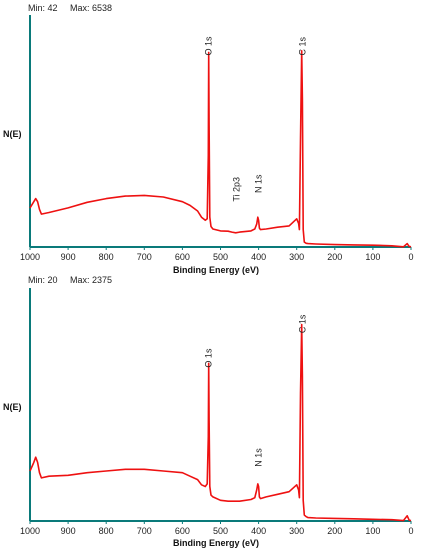  I want to click on min-value-label: Min: 42, so click(43, 8).